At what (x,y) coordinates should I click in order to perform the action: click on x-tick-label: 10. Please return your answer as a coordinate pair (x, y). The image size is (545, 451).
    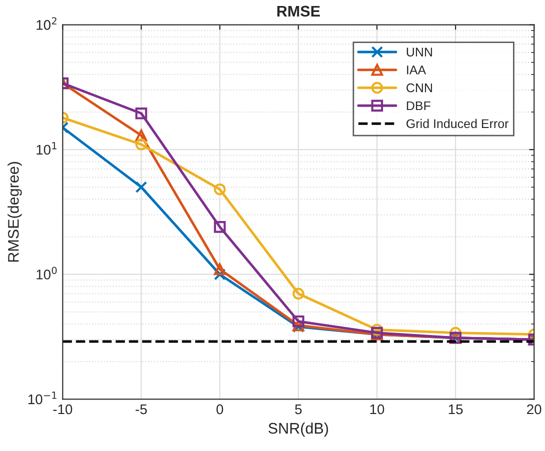
    Looking at the image, I should click on (377, 409).